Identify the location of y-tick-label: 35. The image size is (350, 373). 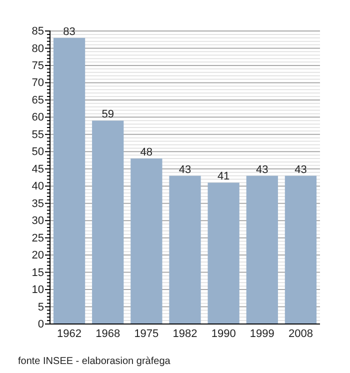
(38, 204).